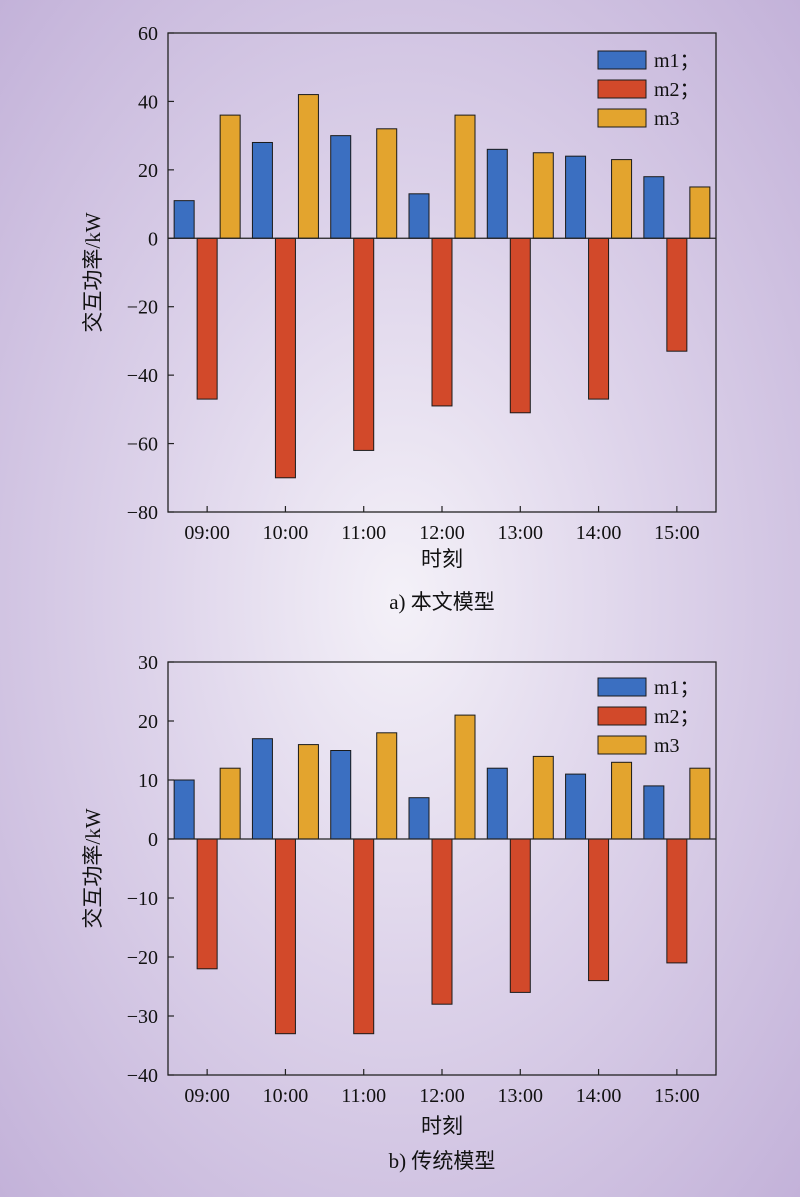  I want to click on chart-caption: a) 本文模型, so click(442, 602).